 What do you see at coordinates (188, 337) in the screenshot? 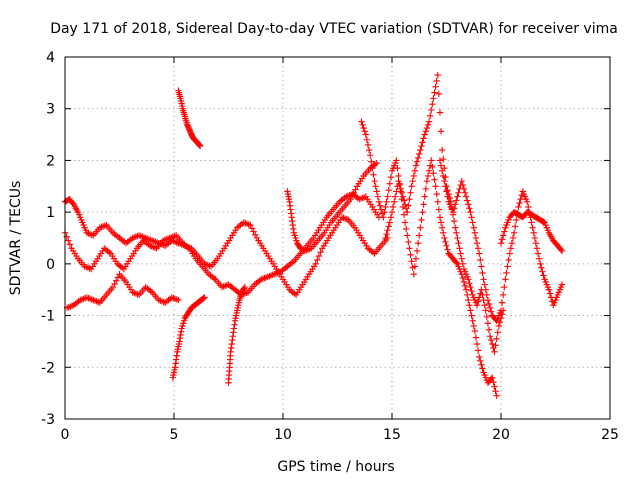
I see `series-track-d` at bounding box center [188, 337].